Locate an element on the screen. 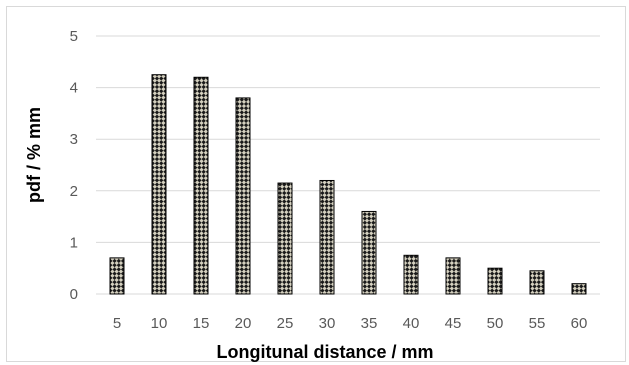  x-tick-label: 10 is located at coordinates (159, 323).